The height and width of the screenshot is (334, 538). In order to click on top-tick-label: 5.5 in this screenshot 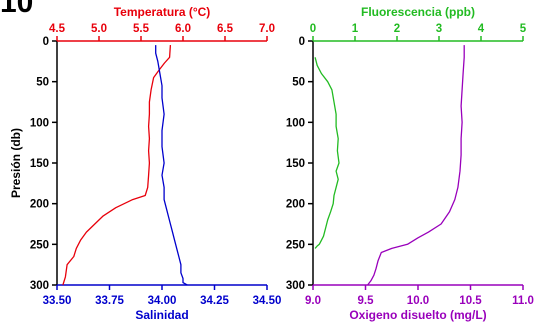, I will do `click(141, 29)`.